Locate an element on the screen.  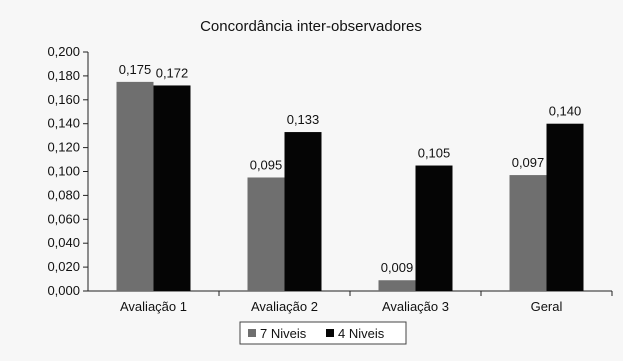
chart-title: Concordância inter-observadores is located at coordinates (311, 26).